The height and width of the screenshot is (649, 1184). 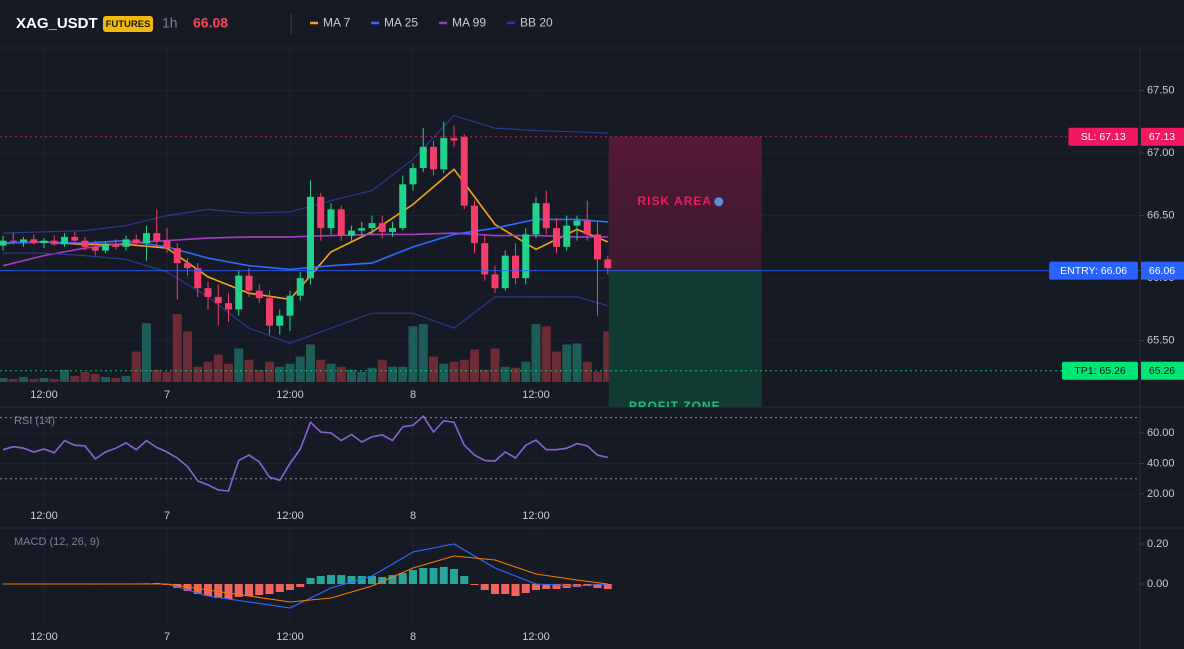 What do you see at coordinates (305, 579) in the screenshot?
I see `macd-line` at bounding box center [305, 579].